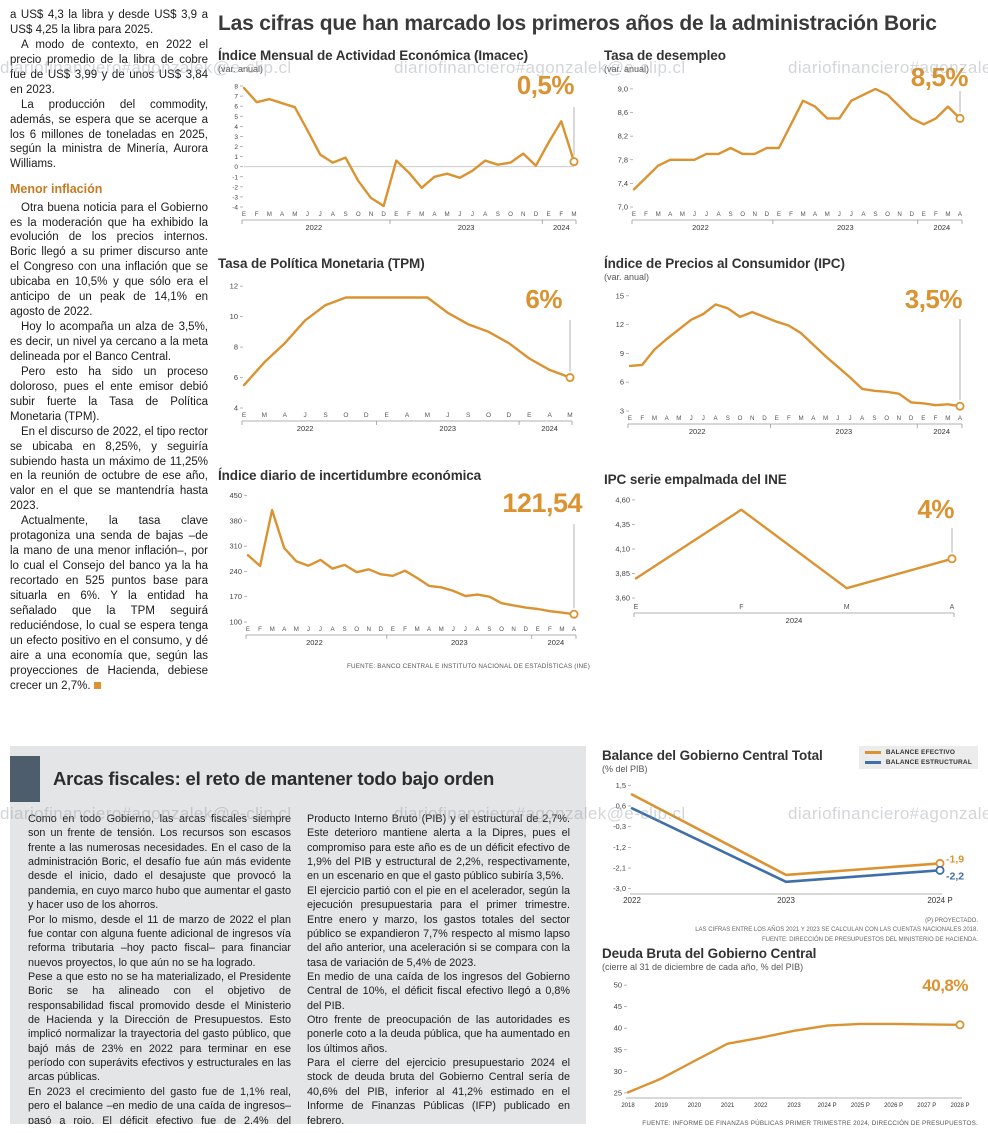 This screenshot has width=988, height=1133. Describe the element at coordinates (236, 127) in the screenshot. I see `svg-text: 4` at that location.